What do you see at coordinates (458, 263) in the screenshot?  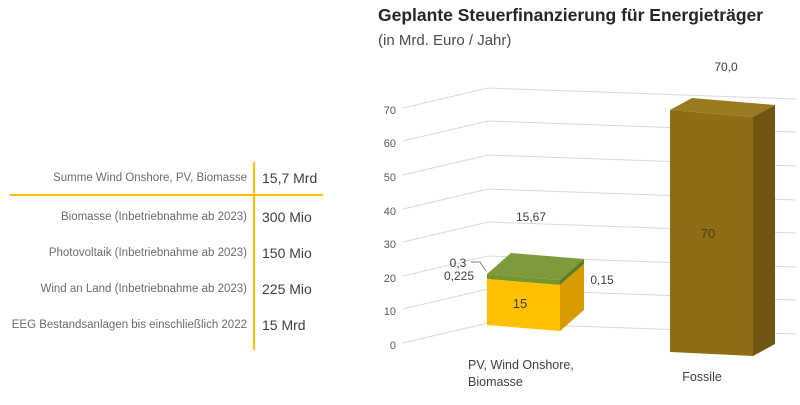 I see `label-biomasse: 0,3` at bounding box center [458, 263].